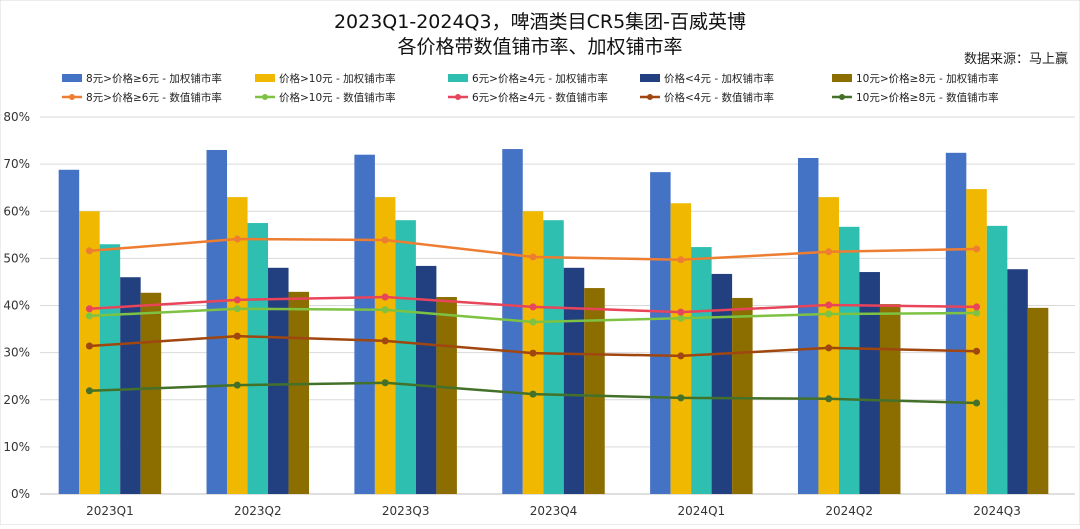  I want to click on x-tick-label: 2023Q4, so click(554, 511).